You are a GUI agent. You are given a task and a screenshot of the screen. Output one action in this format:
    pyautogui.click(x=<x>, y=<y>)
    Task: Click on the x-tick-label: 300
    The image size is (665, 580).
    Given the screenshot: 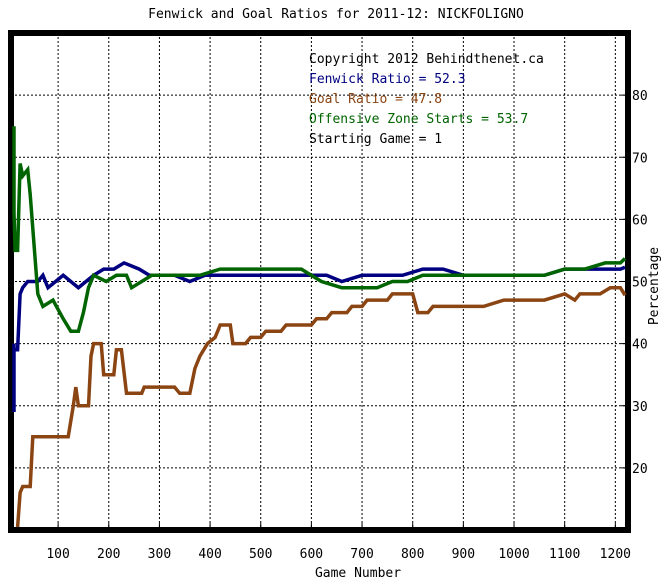 What is the action you would take?
    pyautogui.click(x=159, y=554)
    